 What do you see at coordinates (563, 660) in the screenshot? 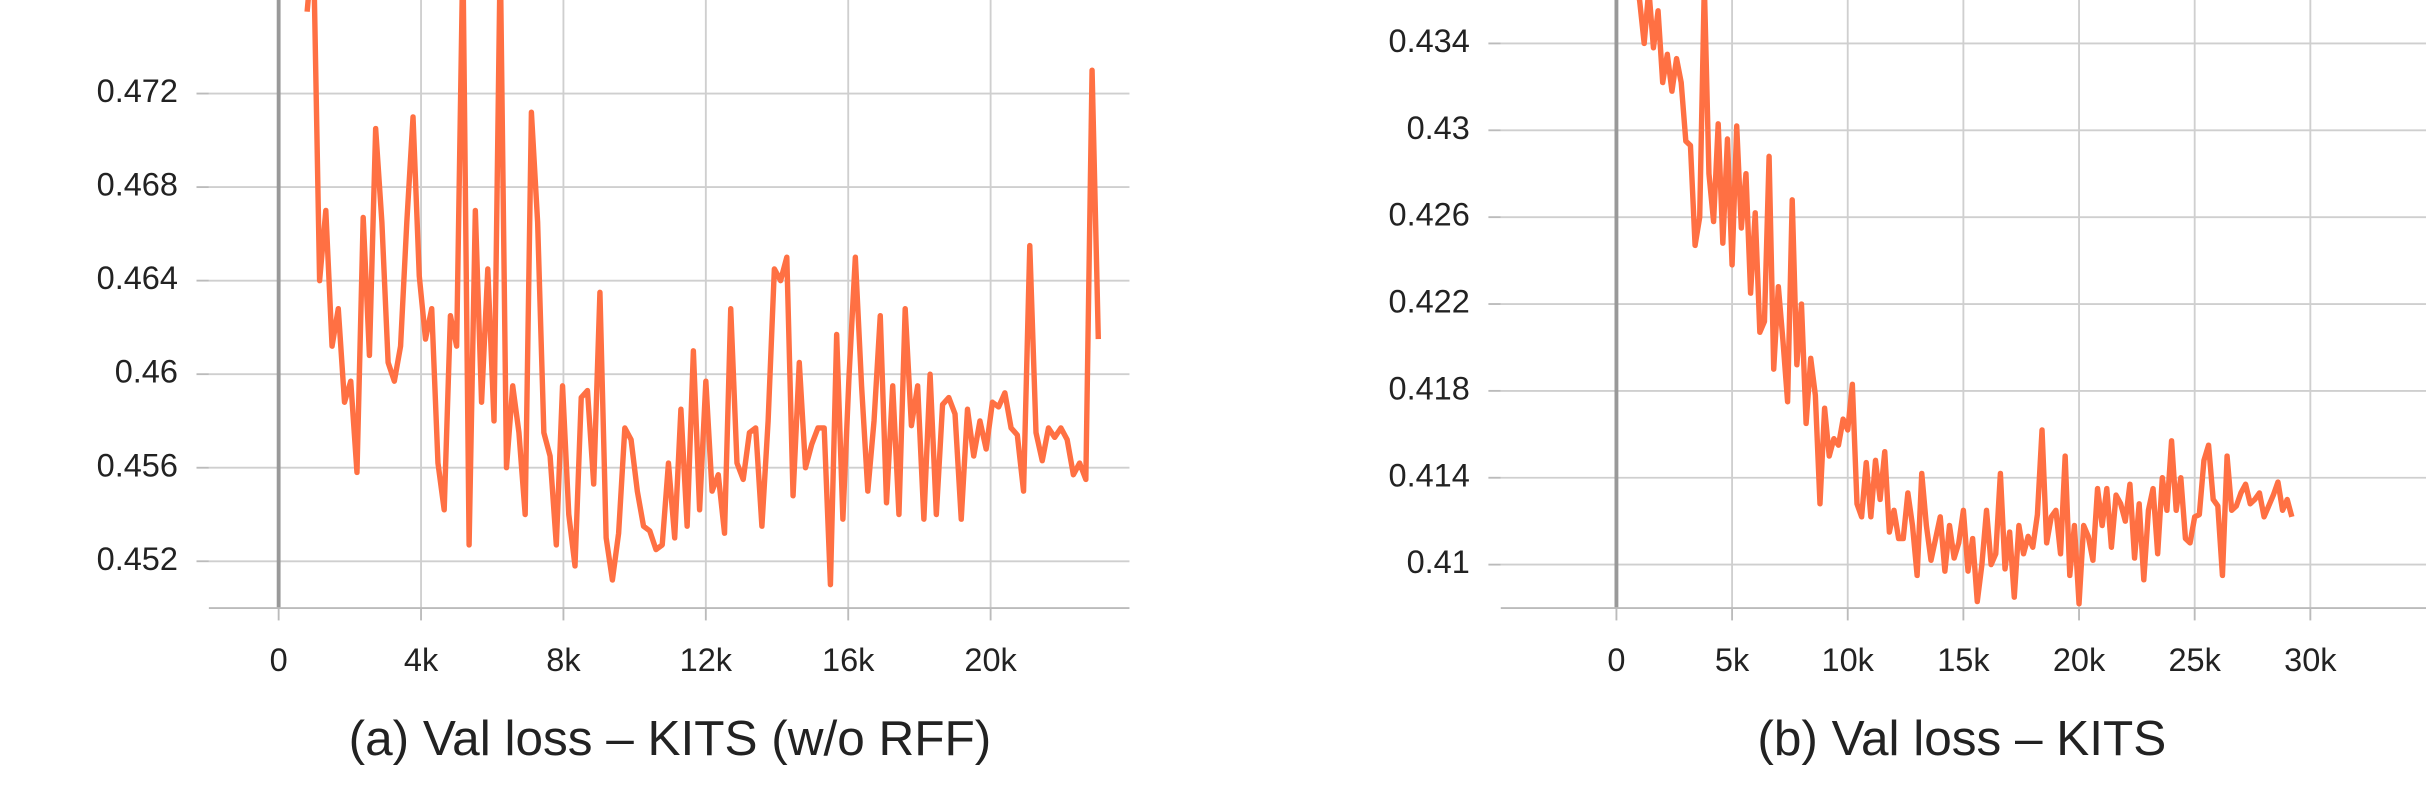
I see `x-tick-label: 8k` at bounding box center [563, 660].